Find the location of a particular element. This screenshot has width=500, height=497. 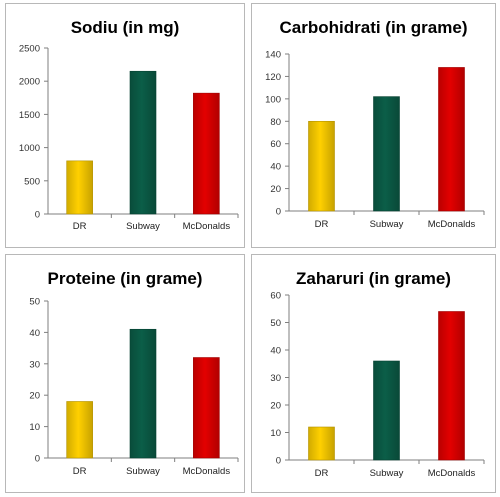

chart-title: Proteine (in grame) is located at coordinates (125, 278).